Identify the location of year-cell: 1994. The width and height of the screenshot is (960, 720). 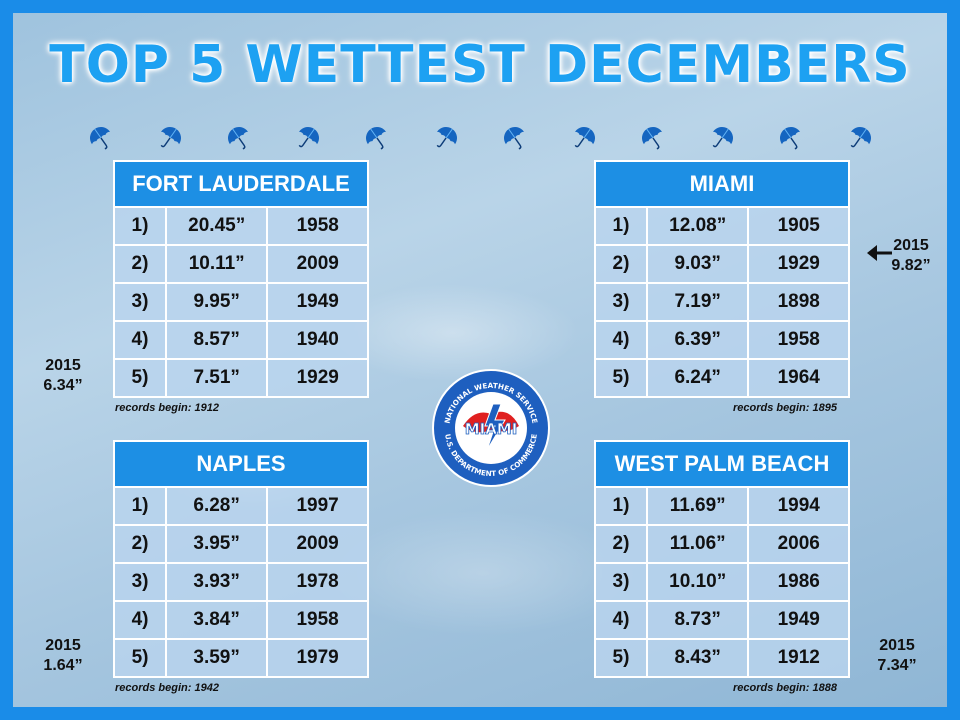
(798, 506).